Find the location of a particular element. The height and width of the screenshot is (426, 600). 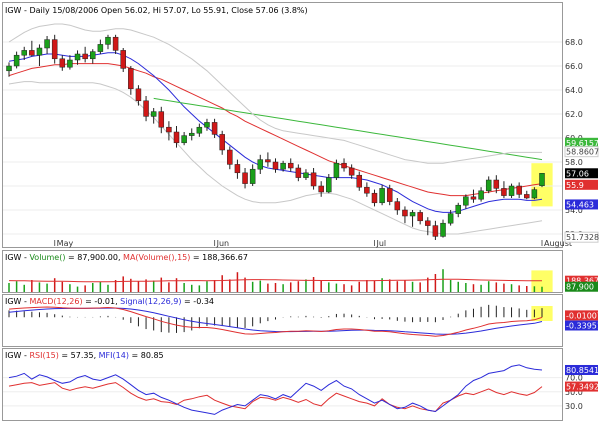

price-value-tag: 51.7328 is located at coordinates (582, 237).